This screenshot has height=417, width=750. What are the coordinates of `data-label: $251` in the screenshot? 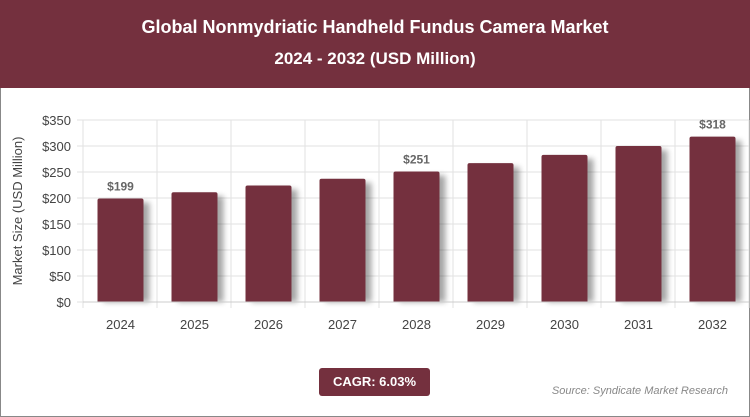 It's located at (416, 159).